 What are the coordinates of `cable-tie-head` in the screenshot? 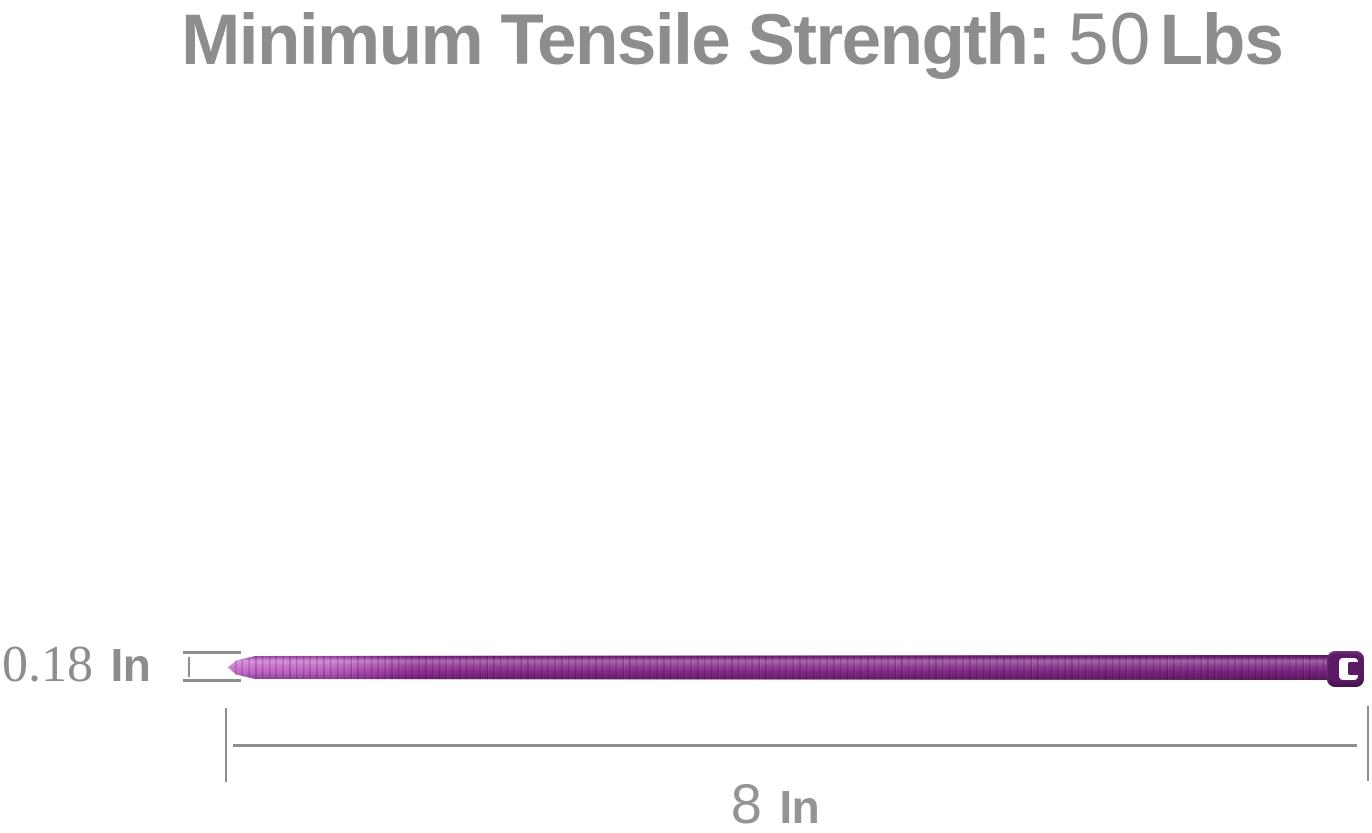 It's located at (1345, 669).